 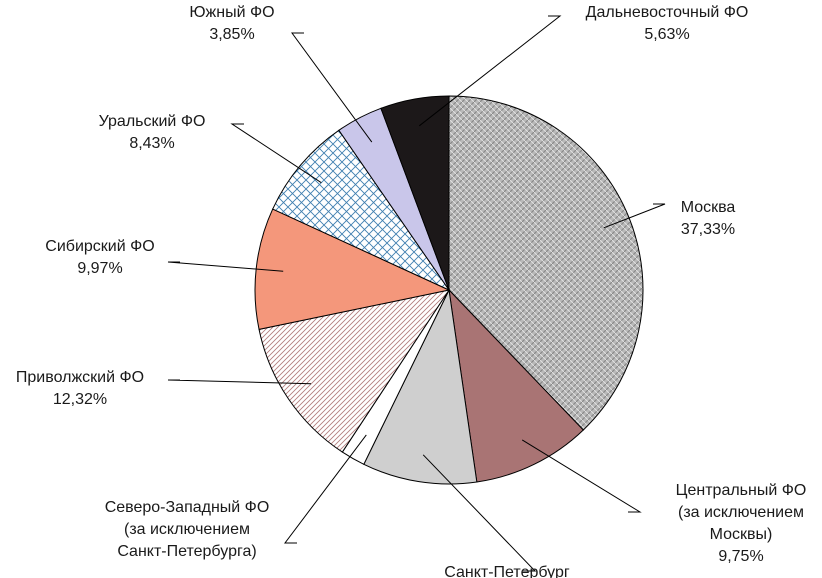 What do you see at coordinates (231, 34) in the screenshot?
I see `slice-value-label: 3,85%` at bounding box center [231, 34].